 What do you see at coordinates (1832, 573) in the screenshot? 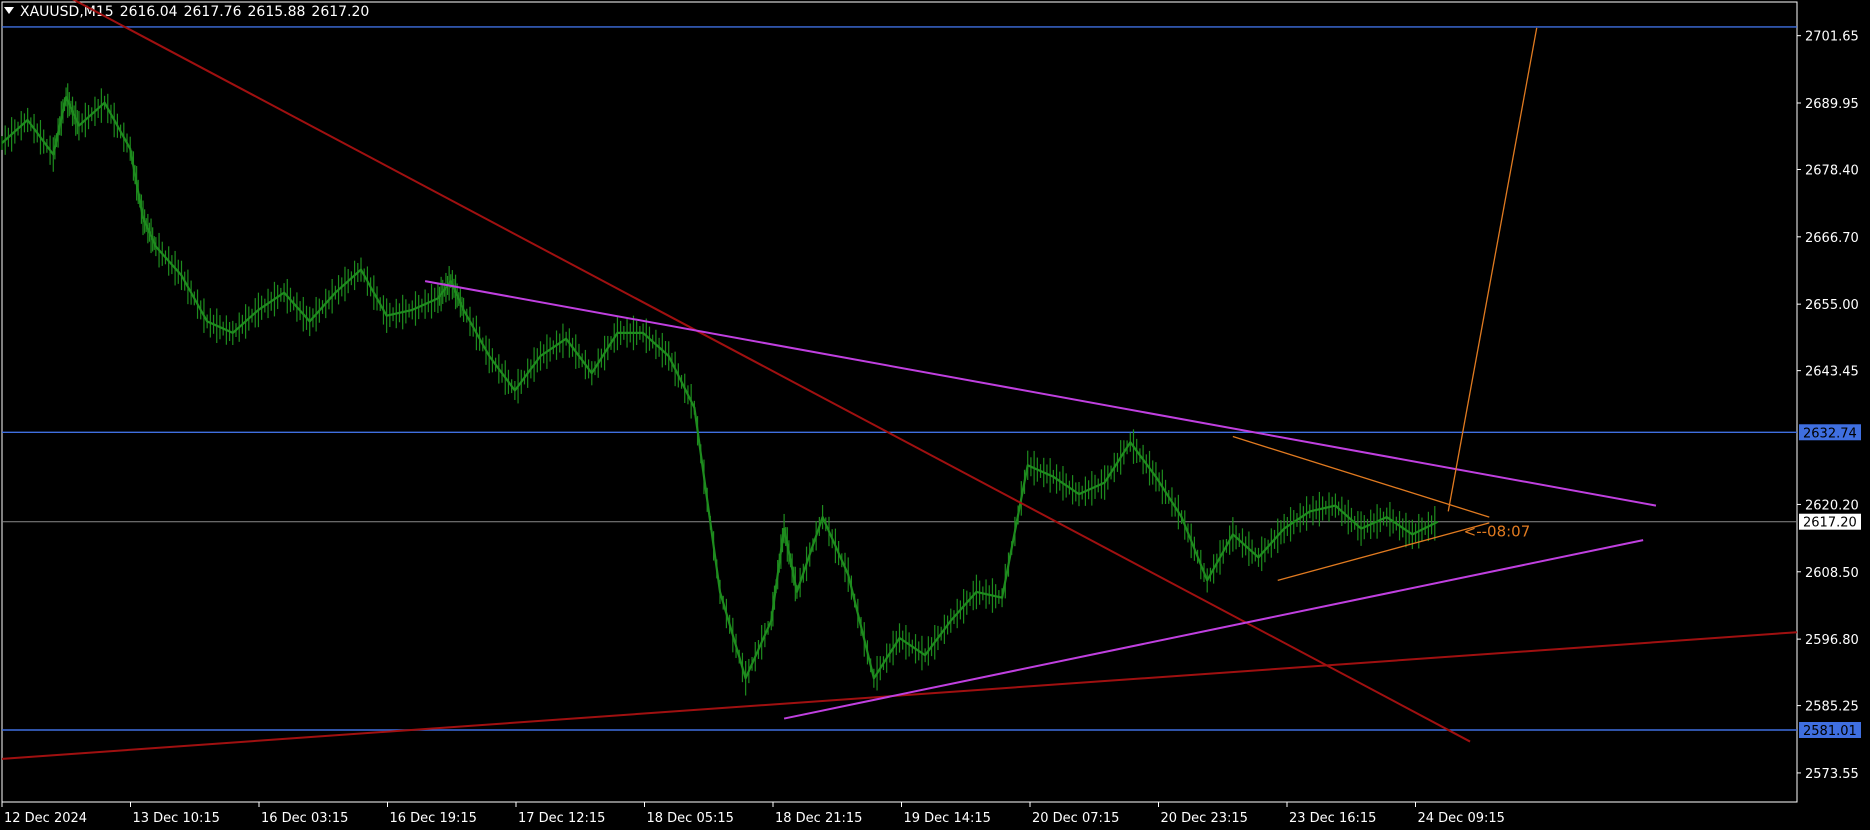
I see `y-tick-label: 2608.50` at bounding box center [1832, 573].